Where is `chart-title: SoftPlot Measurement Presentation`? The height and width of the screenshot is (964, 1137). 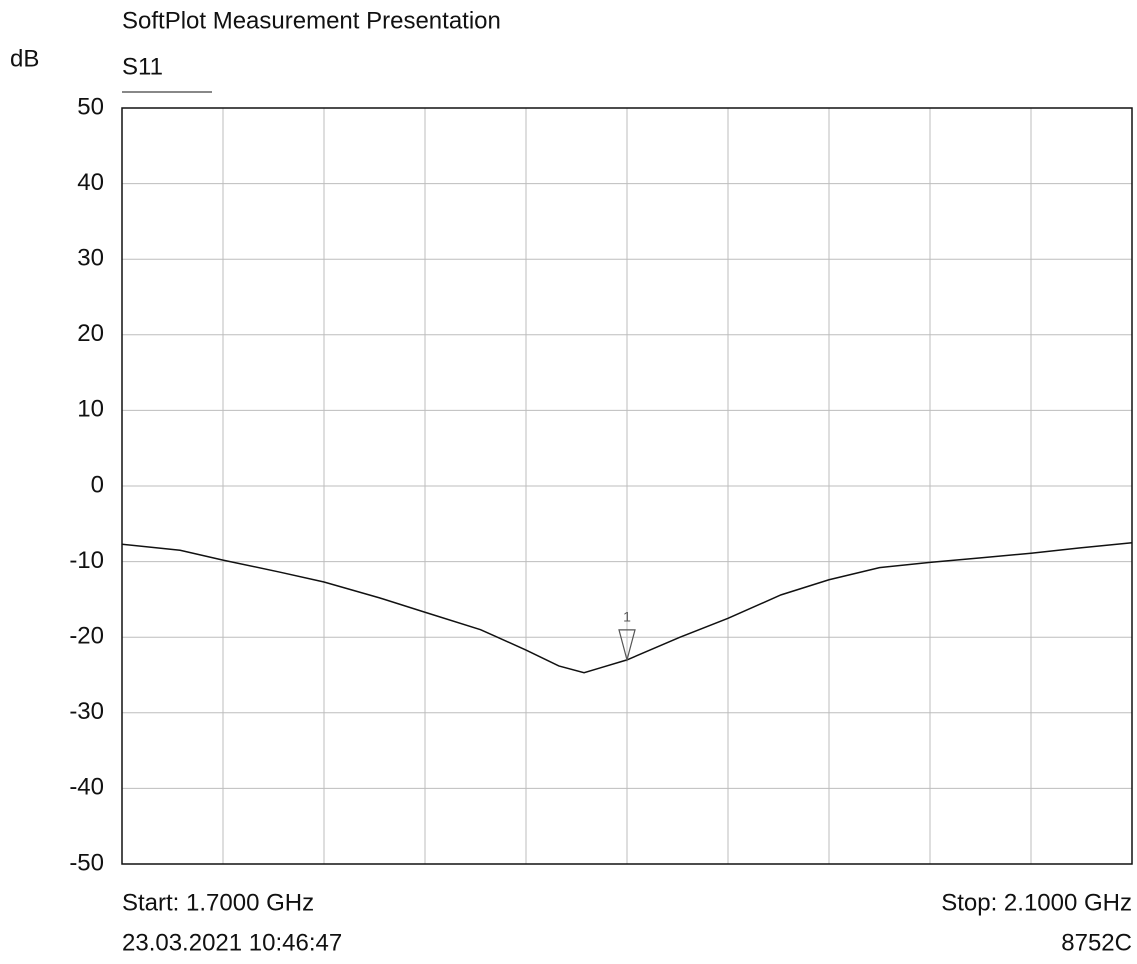
chart-title: SoftPlot Measurement Presentation is located at coordinates (311, 20).